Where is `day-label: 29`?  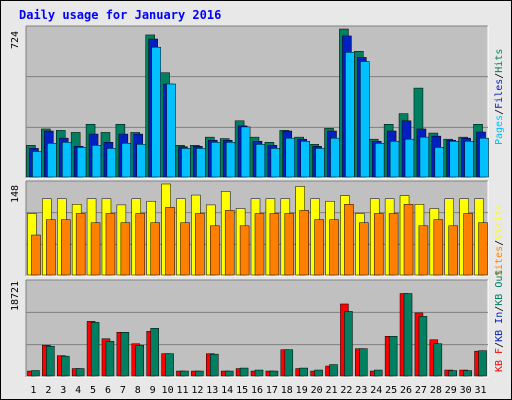 day-label: 29 is located at coordinates (451, 390).